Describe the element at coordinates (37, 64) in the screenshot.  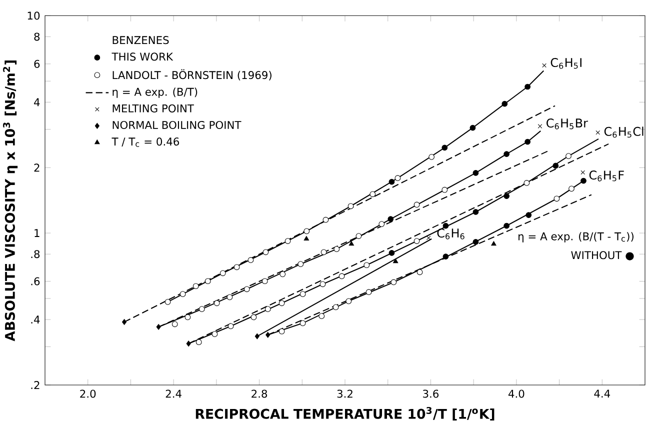
I see `y-tick-label: 6` at that location.